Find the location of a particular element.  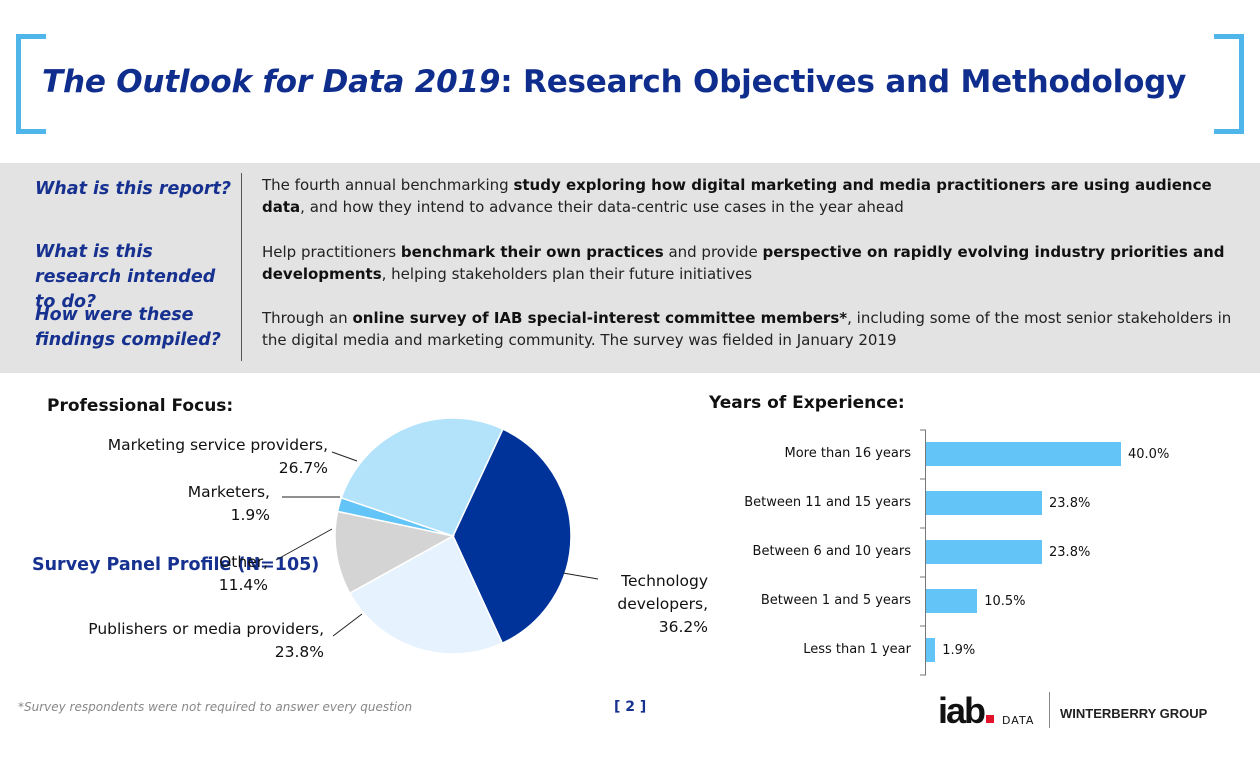

question-method: How were these findings compiled? is located at coordinates (128, 327).